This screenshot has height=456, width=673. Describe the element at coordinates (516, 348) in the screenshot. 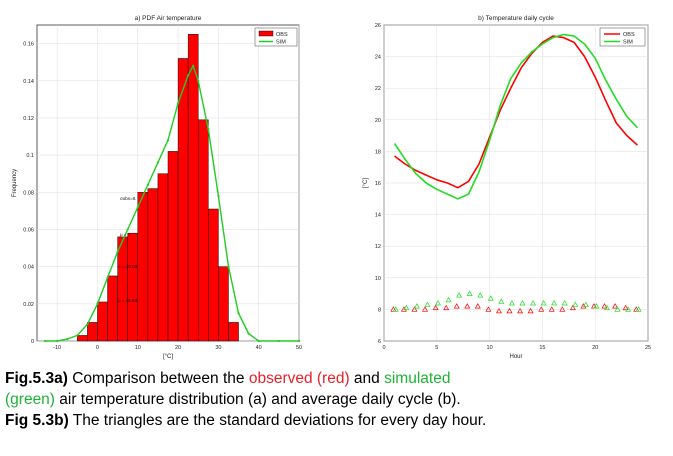

I see `chart-b-x-ticks: 0 5 10 15 20 25` at that location.